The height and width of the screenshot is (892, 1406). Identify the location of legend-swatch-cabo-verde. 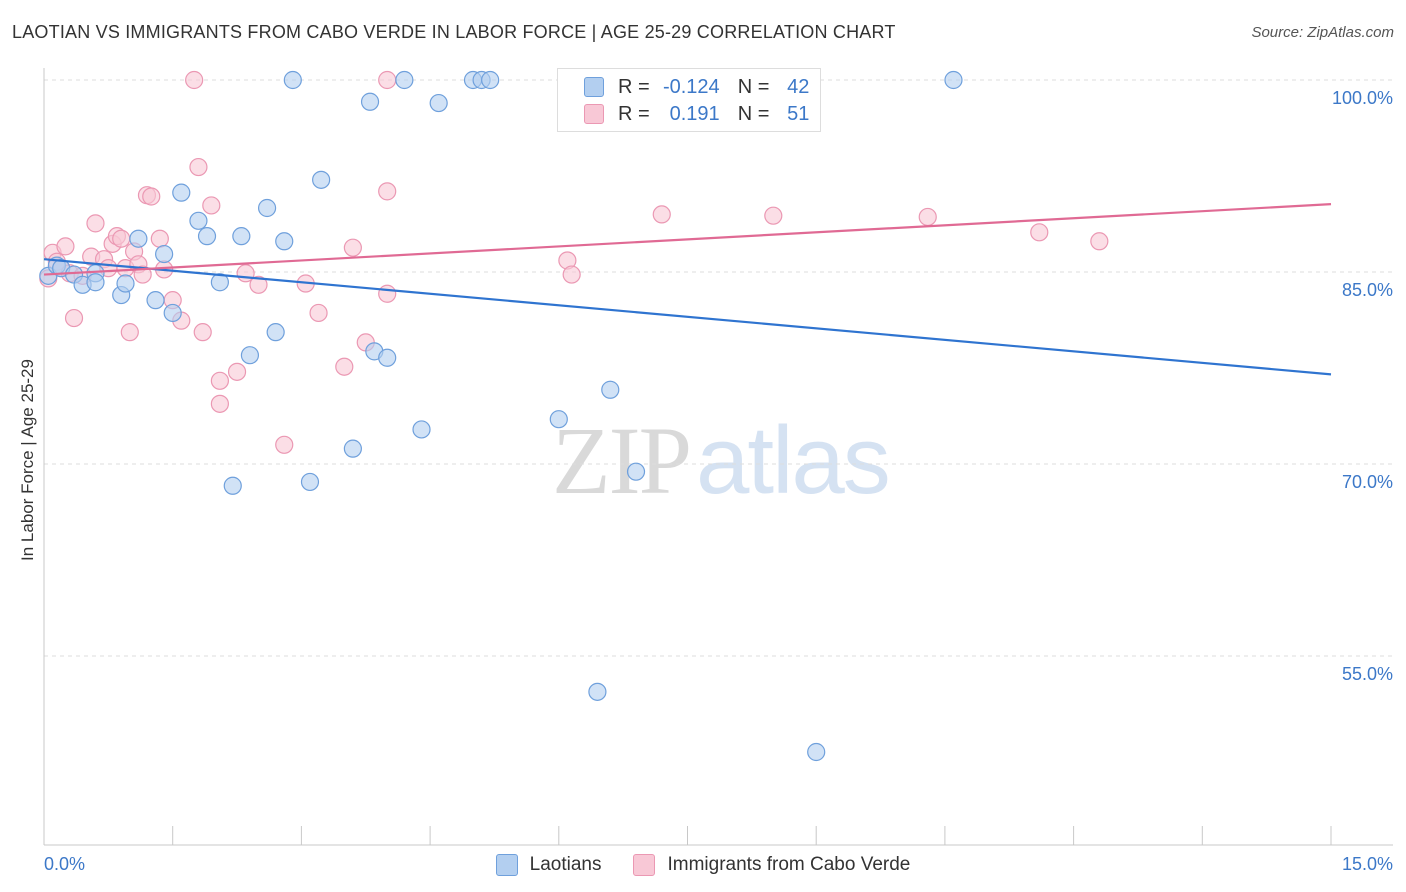
(644, 865).